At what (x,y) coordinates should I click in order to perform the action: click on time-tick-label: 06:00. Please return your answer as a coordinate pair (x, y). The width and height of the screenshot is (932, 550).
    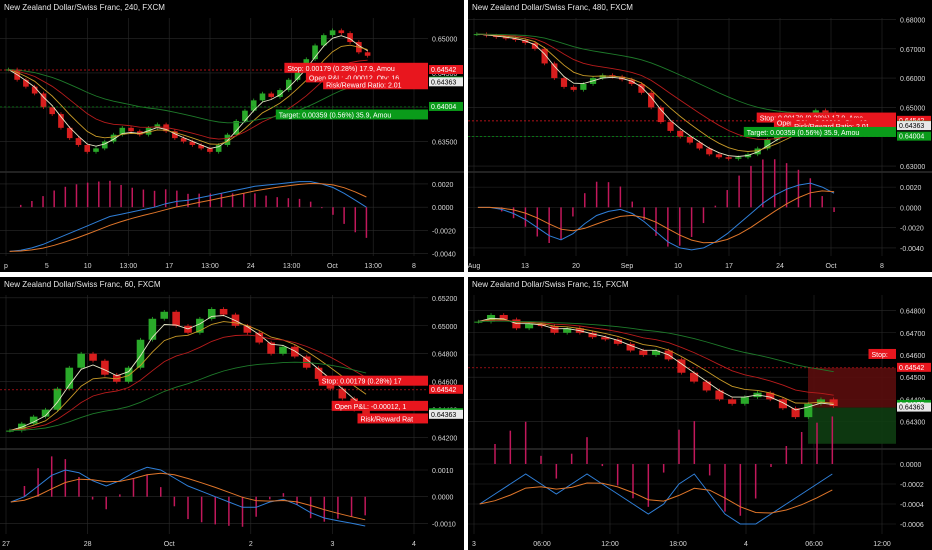
    Looking at the image, I should click on (542, 544).